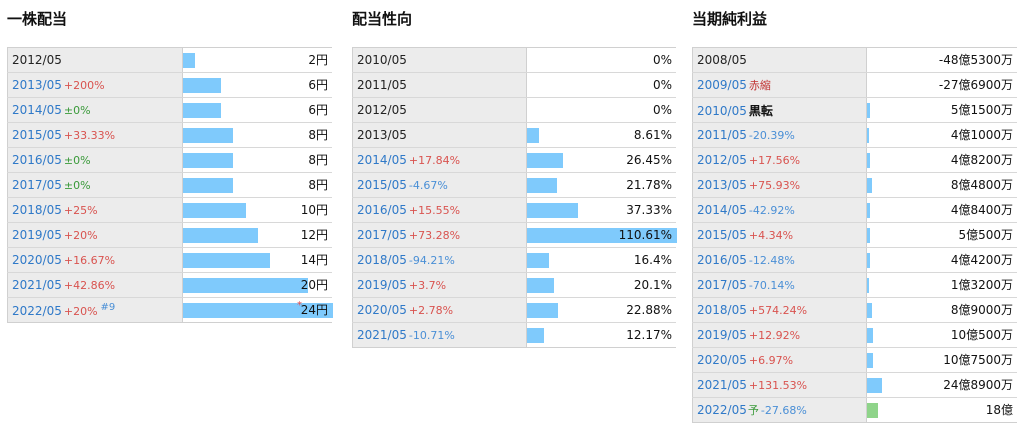  Describe the element at coordinates (854, 135) in the screenshot. I see `table-row: 2011/05 -20.39% 4億1000万` at that location.